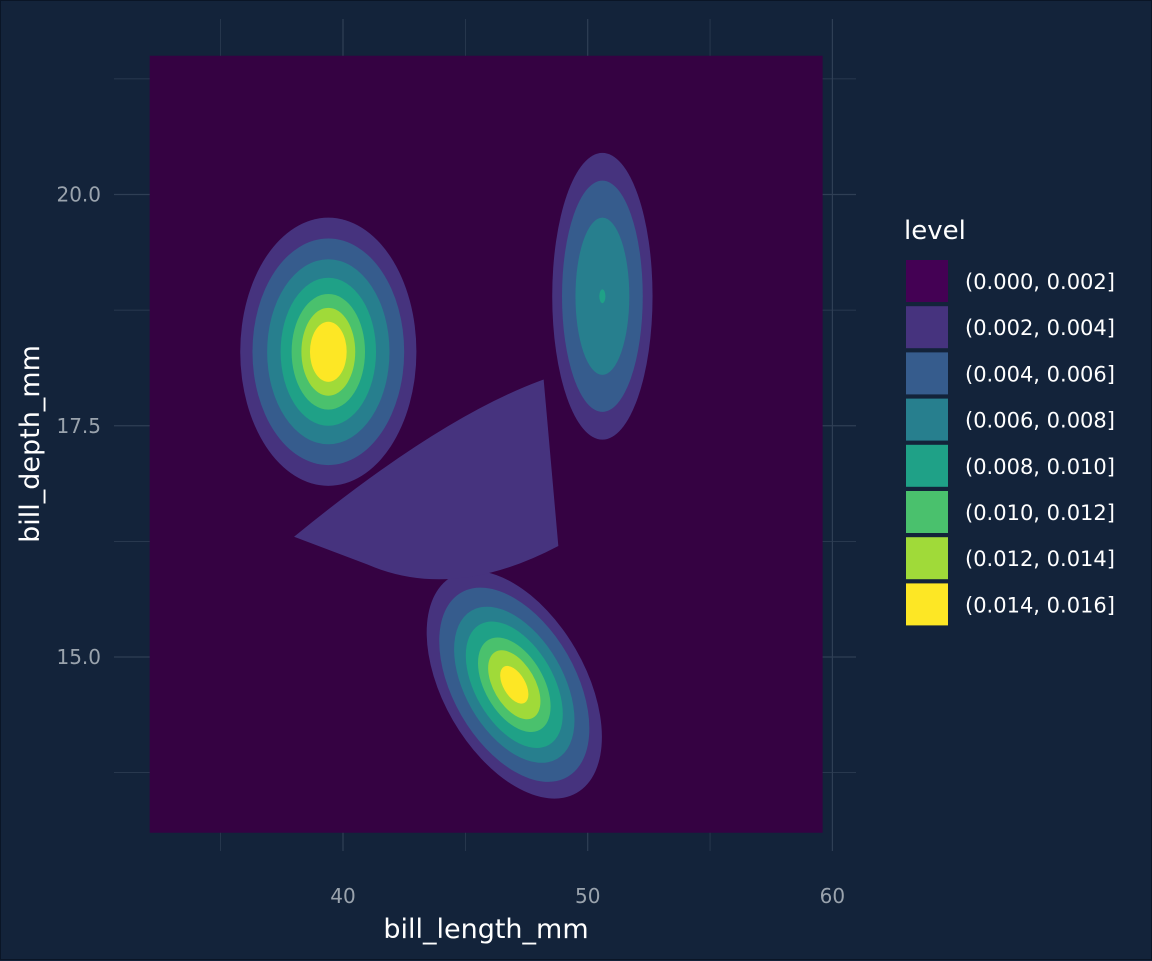 The height and width of the screenshot is (961, 1152). What do you see at coordinates (426, 479) in the screenshot?
I see `contour-bridge` at bounding box center [426, 479].